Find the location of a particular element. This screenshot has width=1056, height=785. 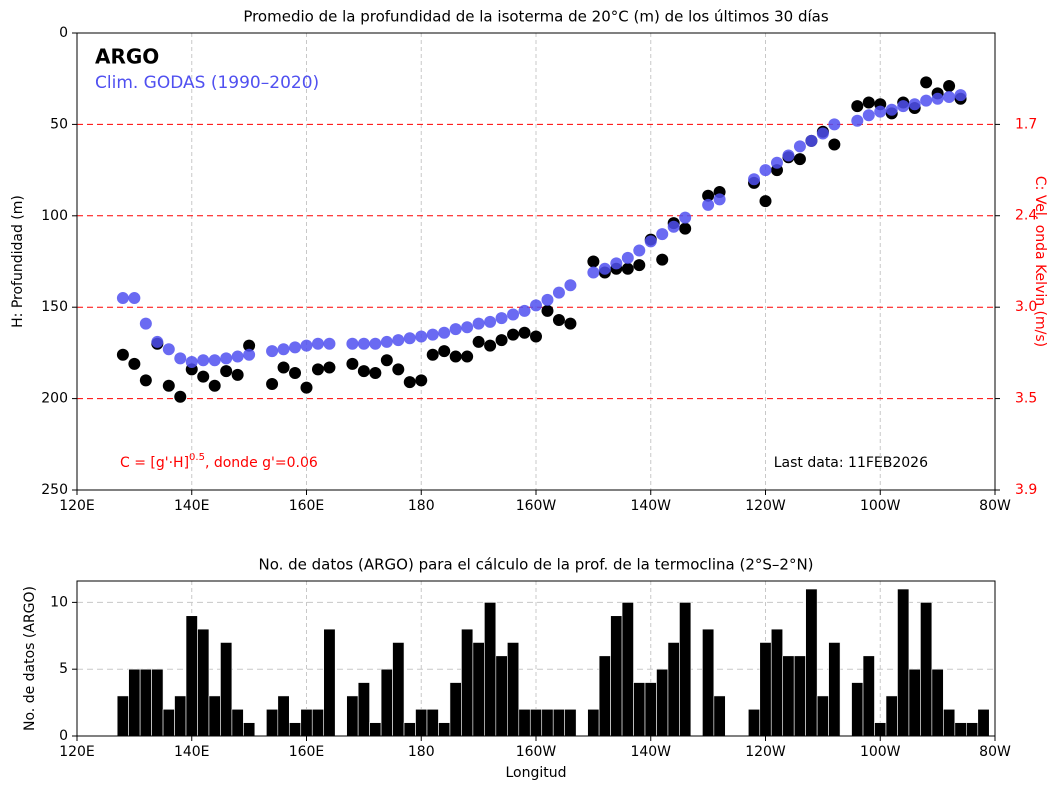

x-tick-label: 120W is located at coordinates (765, 506).